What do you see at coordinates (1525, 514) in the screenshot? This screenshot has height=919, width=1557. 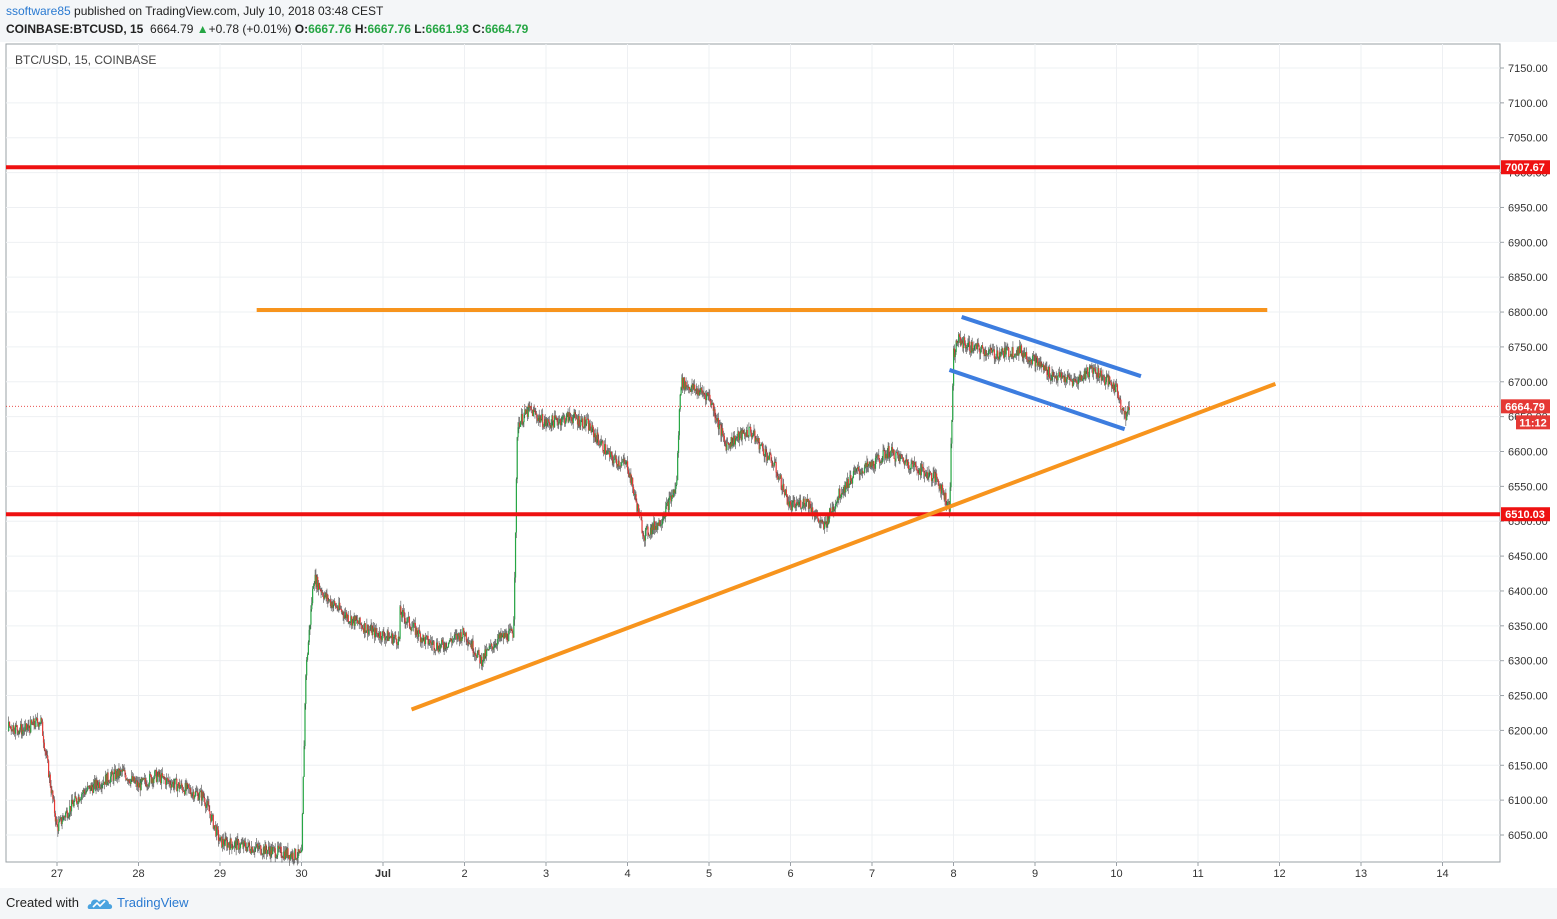 I see `level-price-badge` at bounding box center [1525, 514].